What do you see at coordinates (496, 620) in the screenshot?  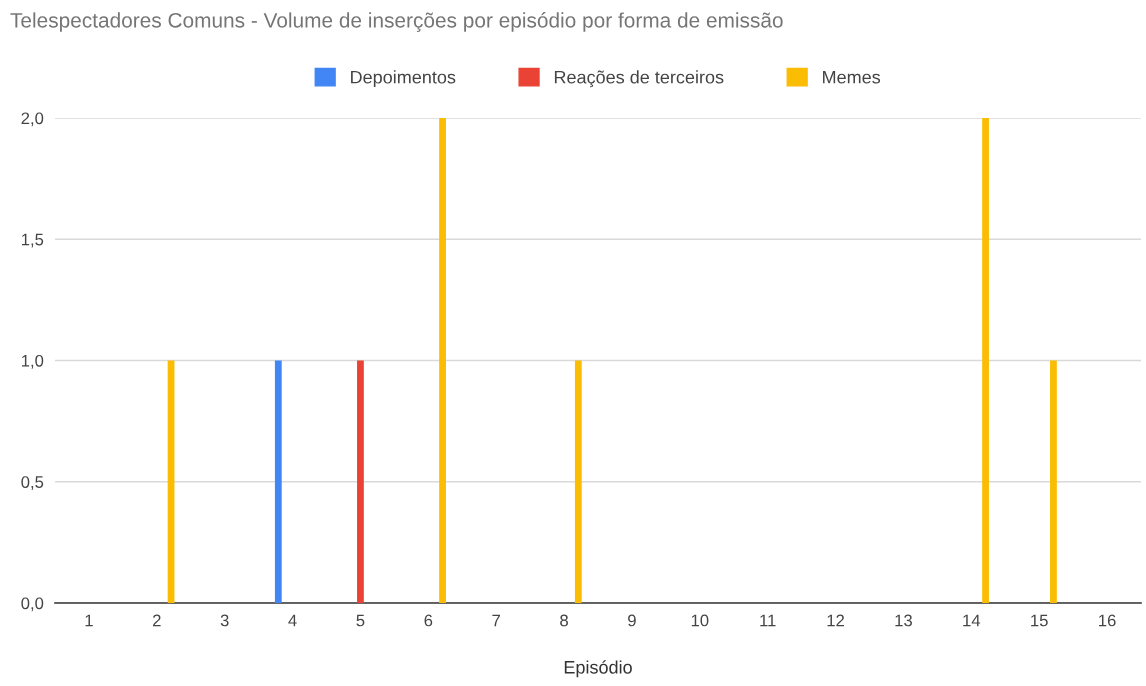 I see `x-tick-label: 7` at bounding box center [496, 620].